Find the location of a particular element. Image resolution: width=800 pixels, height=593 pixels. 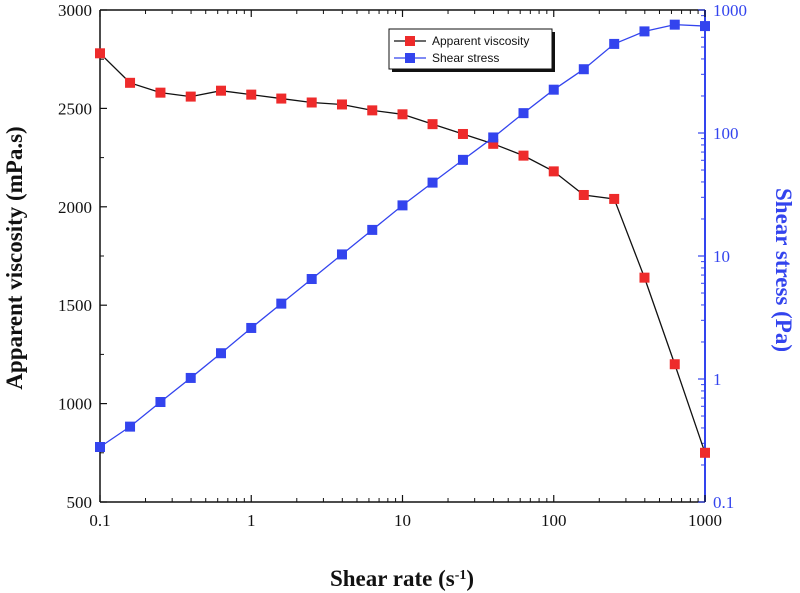

right-tick-label: 1 is located at coordinates (717, 379).